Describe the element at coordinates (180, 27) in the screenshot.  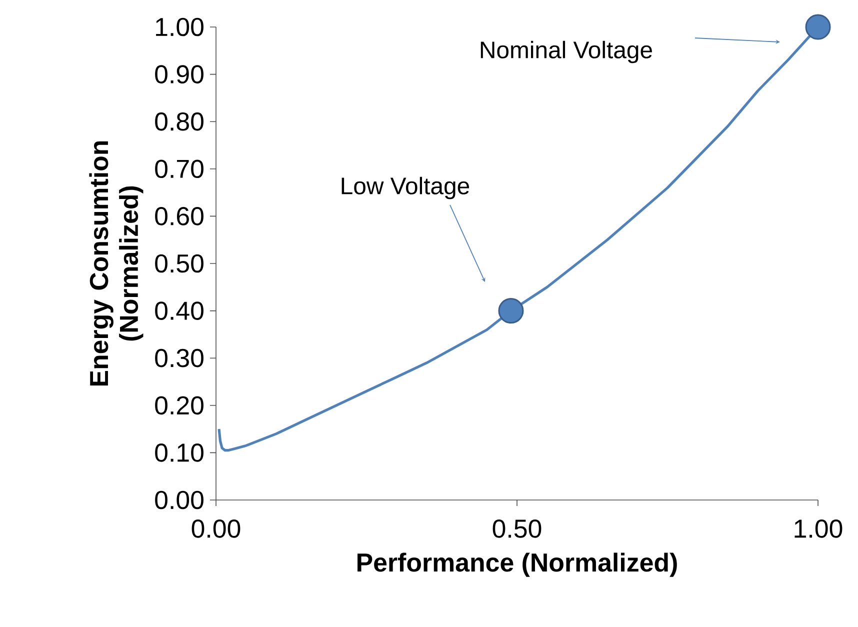
I see `y-tick-label: 1.00` at that location.